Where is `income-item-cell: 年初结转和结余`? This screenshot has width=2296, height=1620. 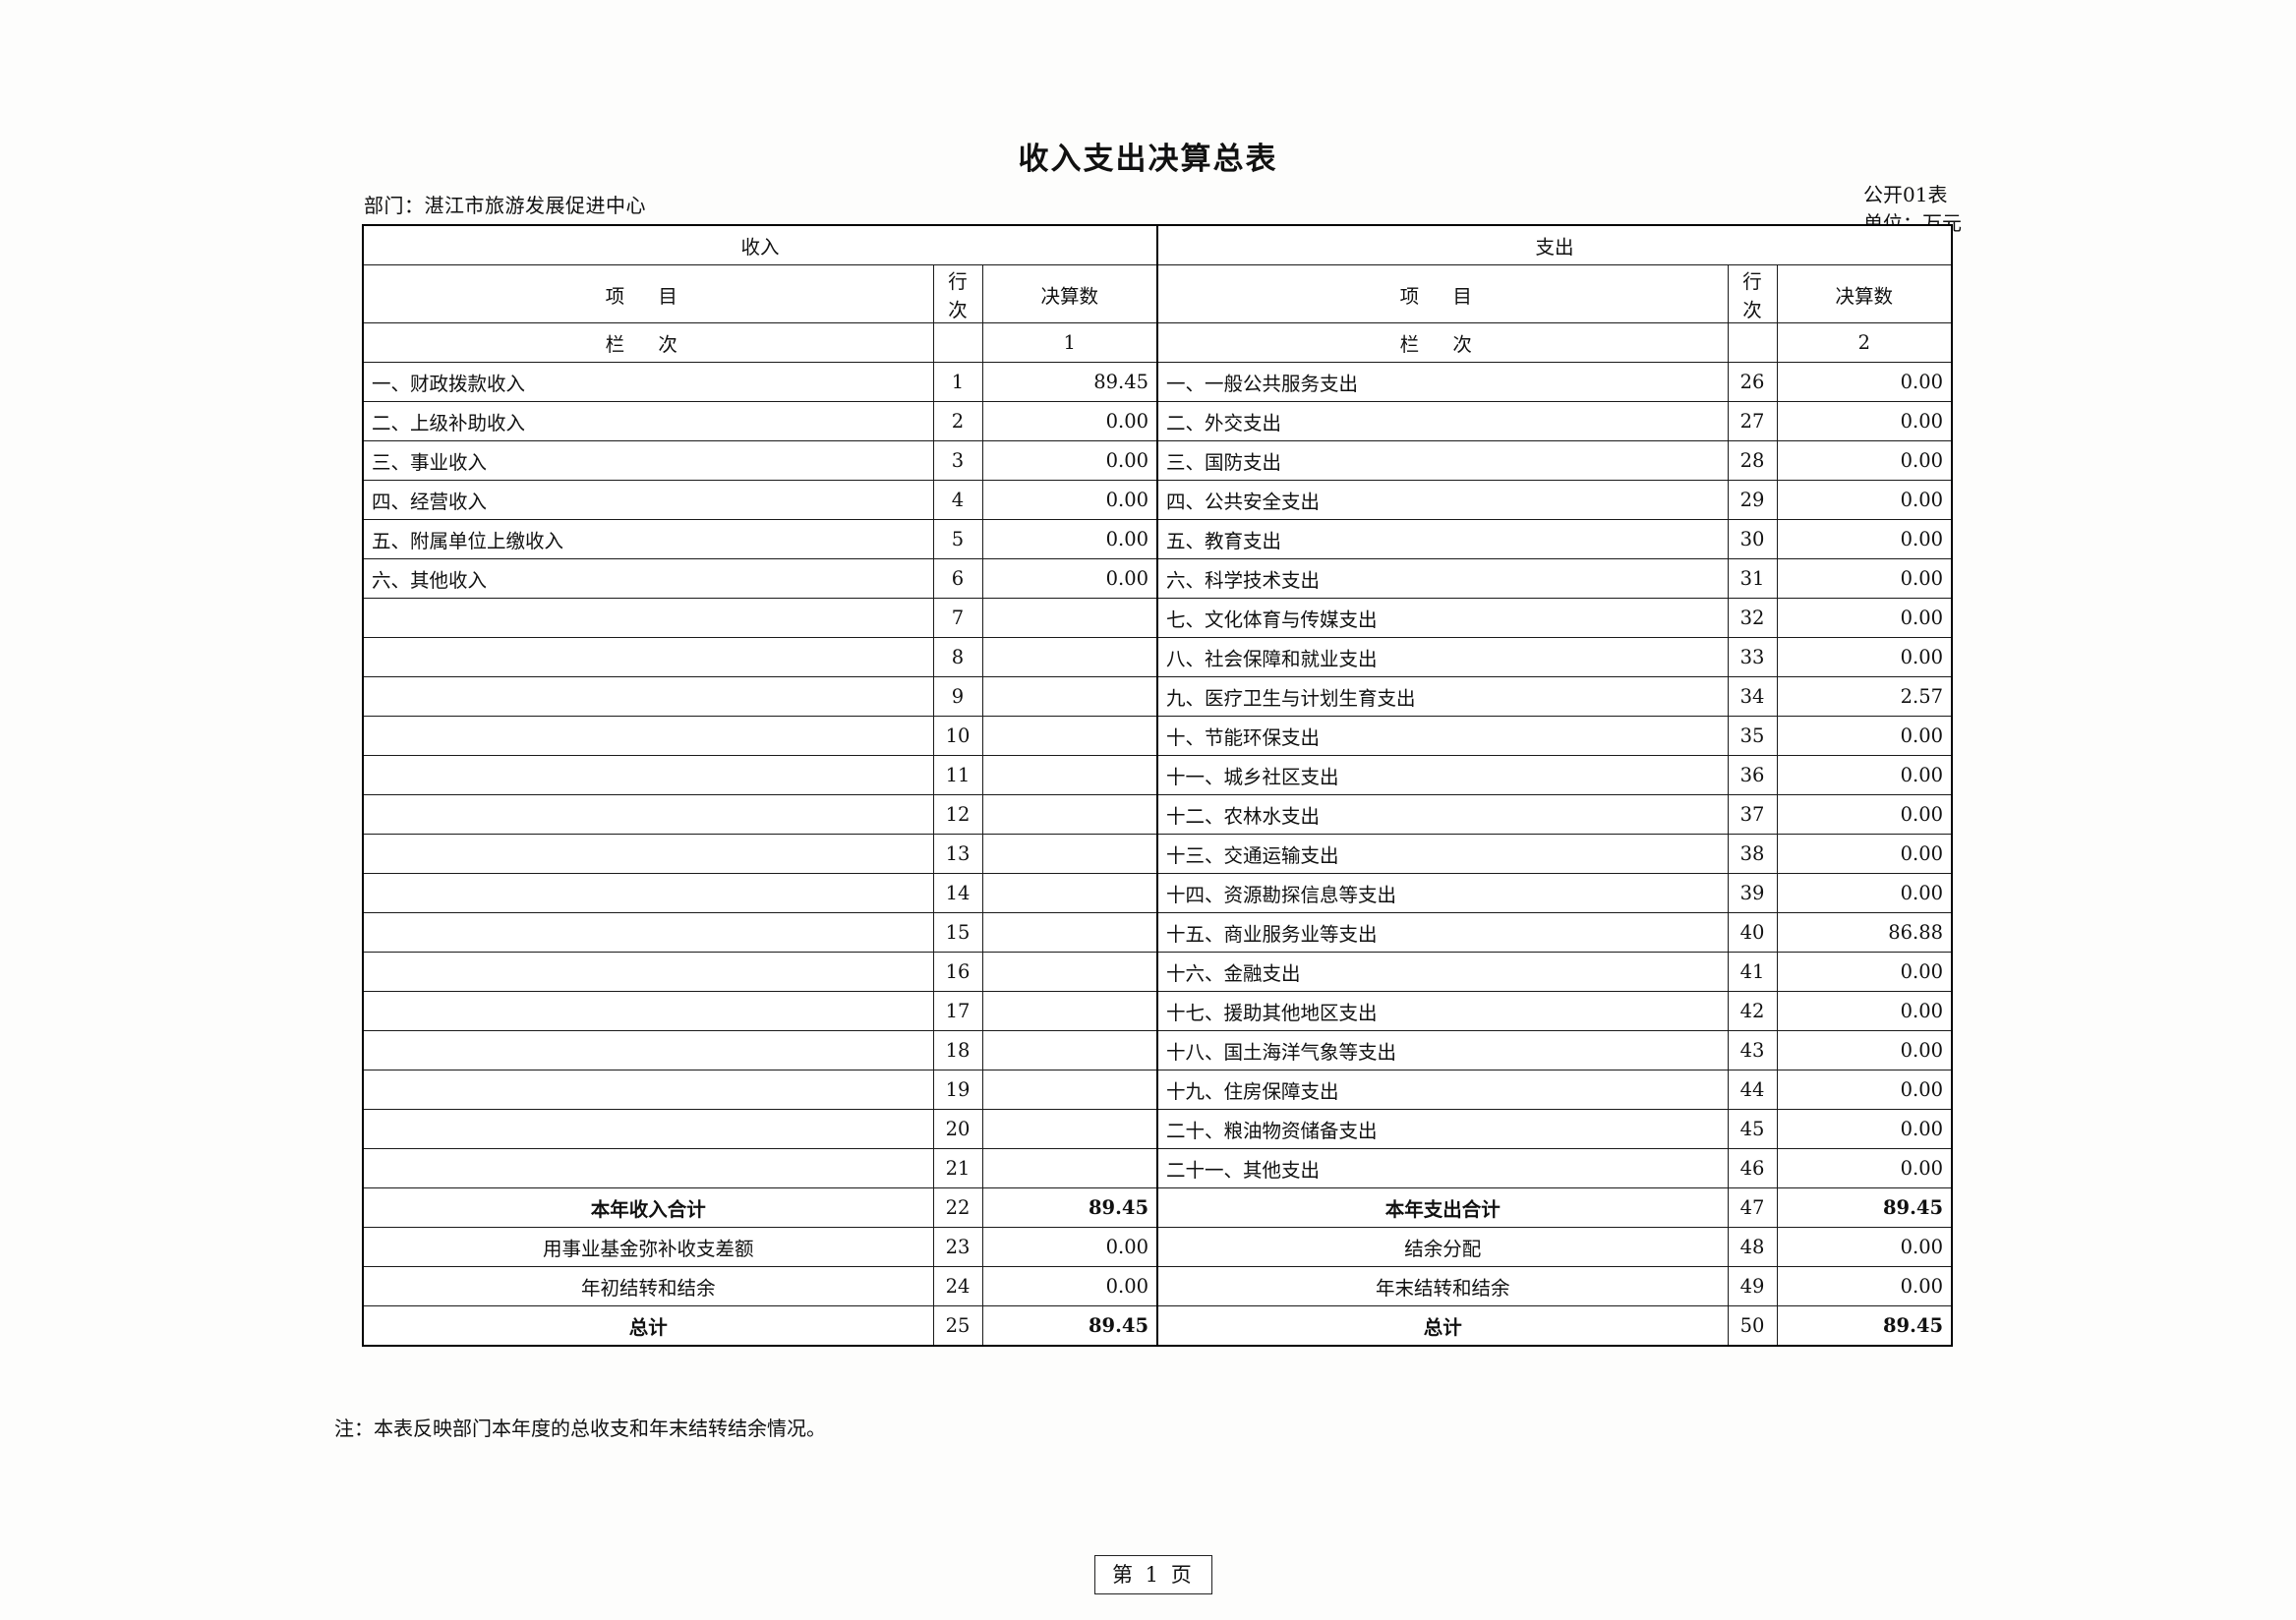 income-item-cell: 年初结转和结余 is located at coordinates (648, 1286).